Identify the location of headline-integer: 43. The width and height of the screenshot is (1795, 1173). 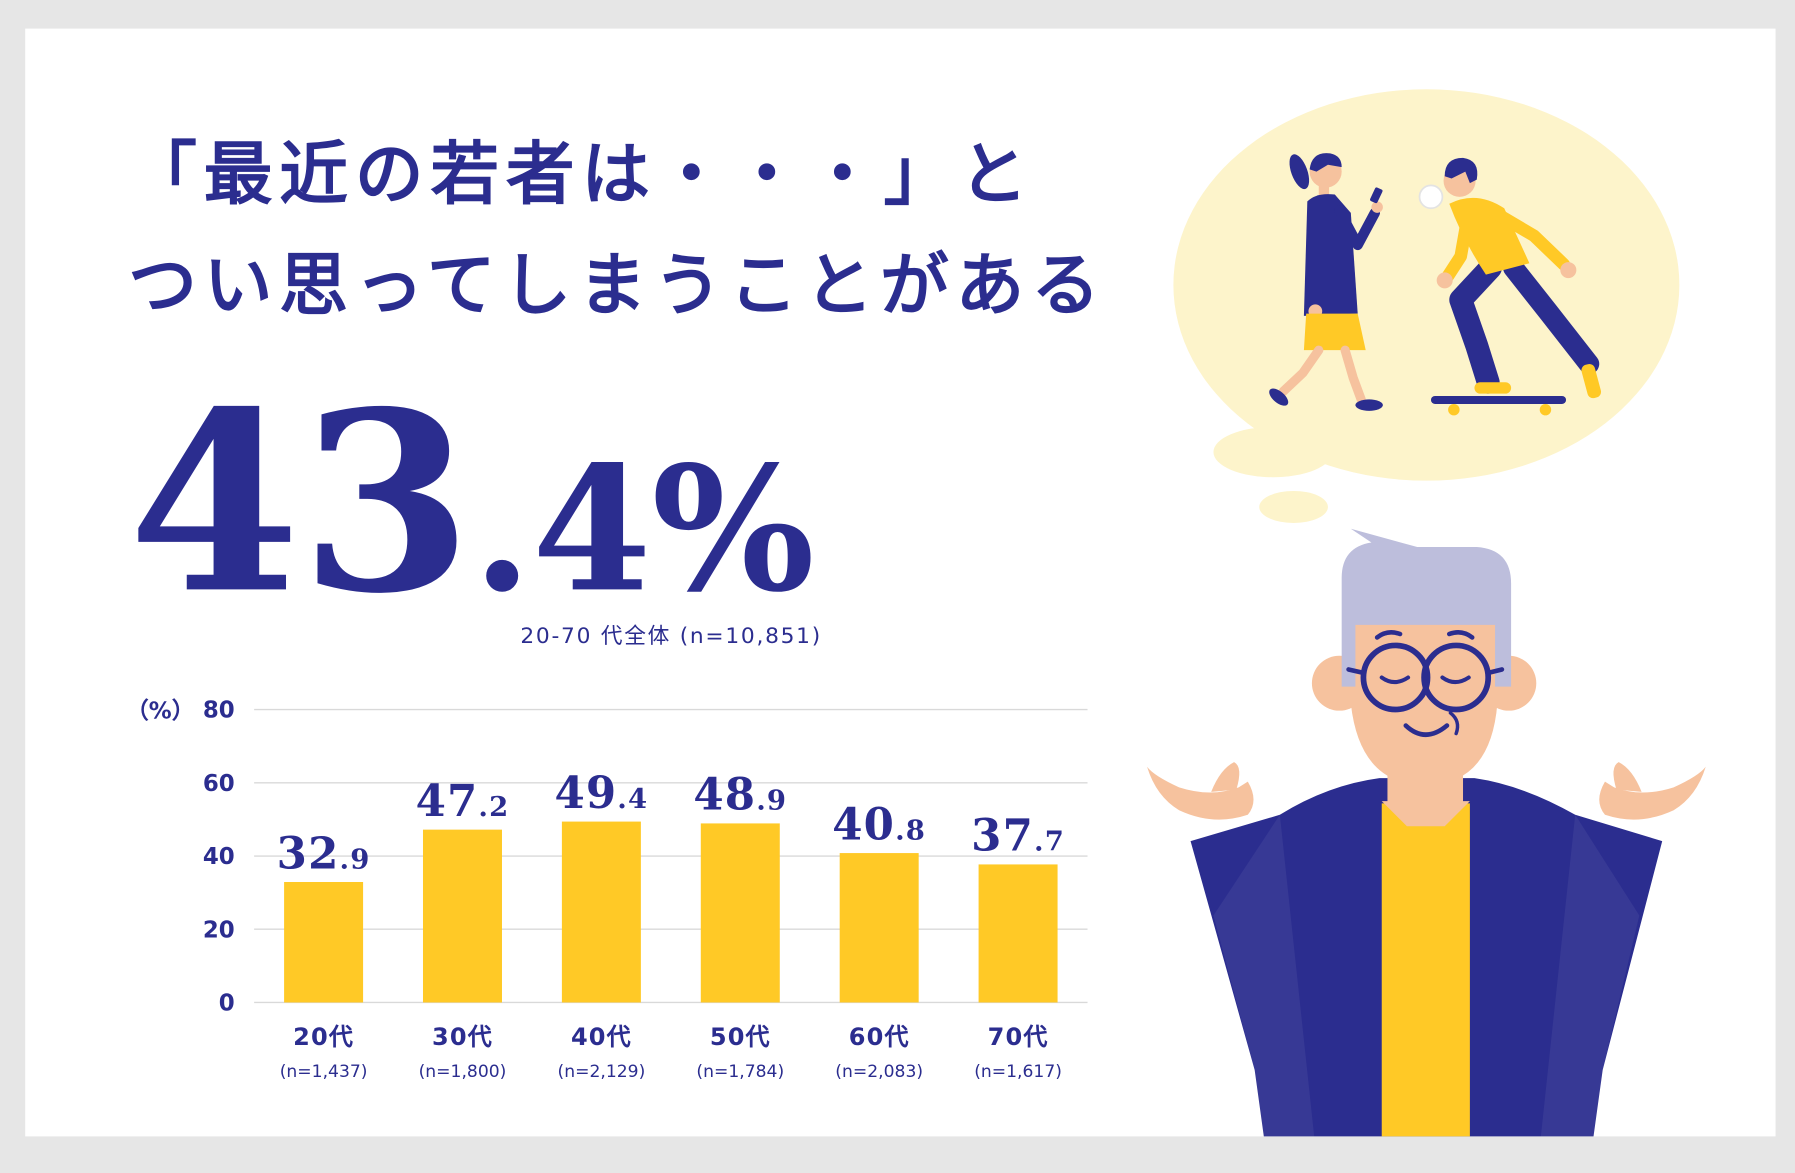
(300, 503).